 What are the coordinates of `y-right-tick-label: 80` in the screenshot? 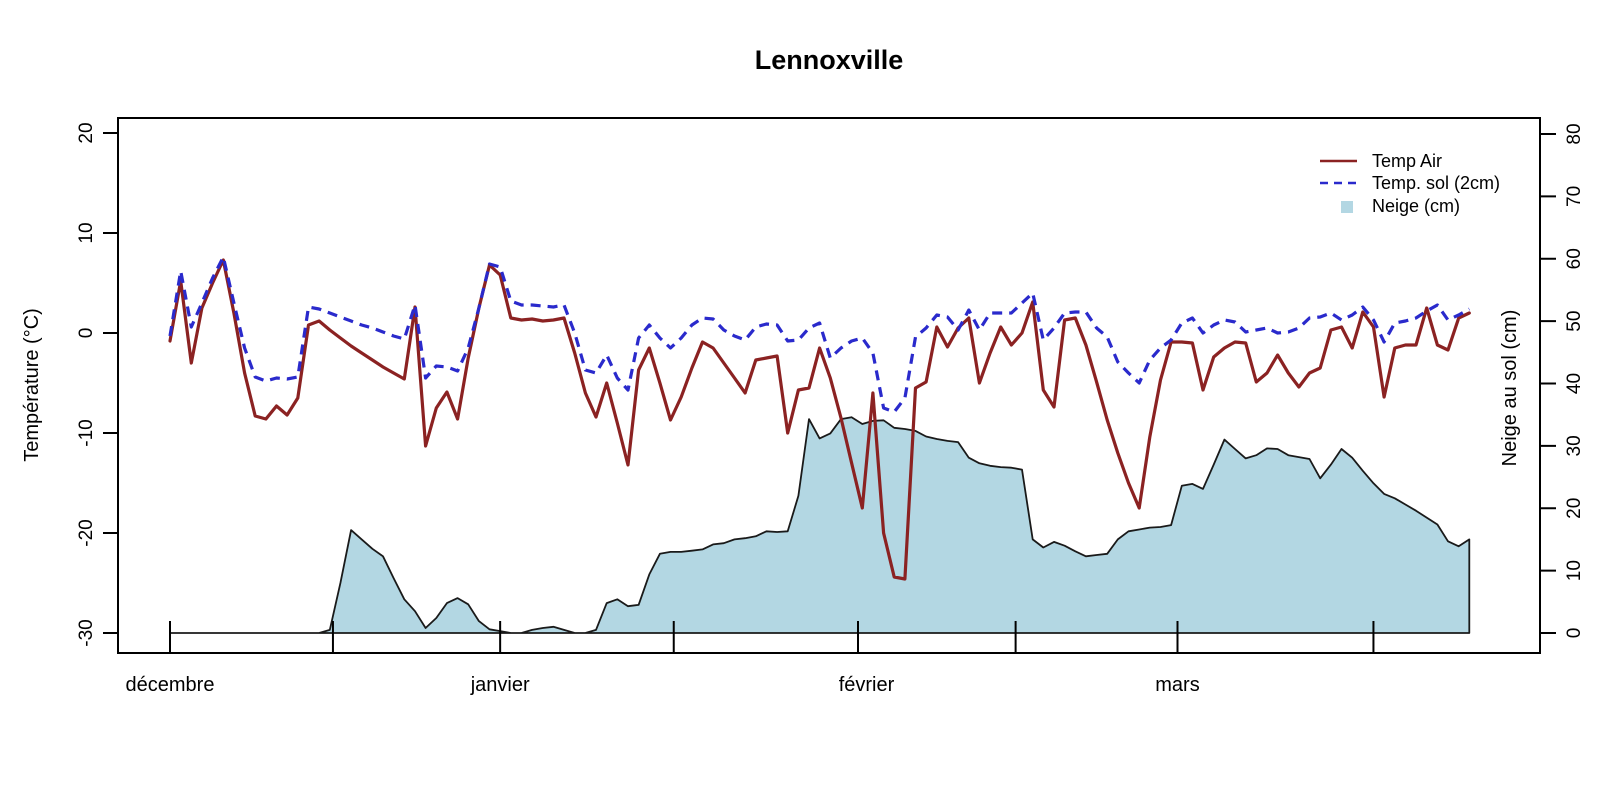 It's located at (1574, 133).